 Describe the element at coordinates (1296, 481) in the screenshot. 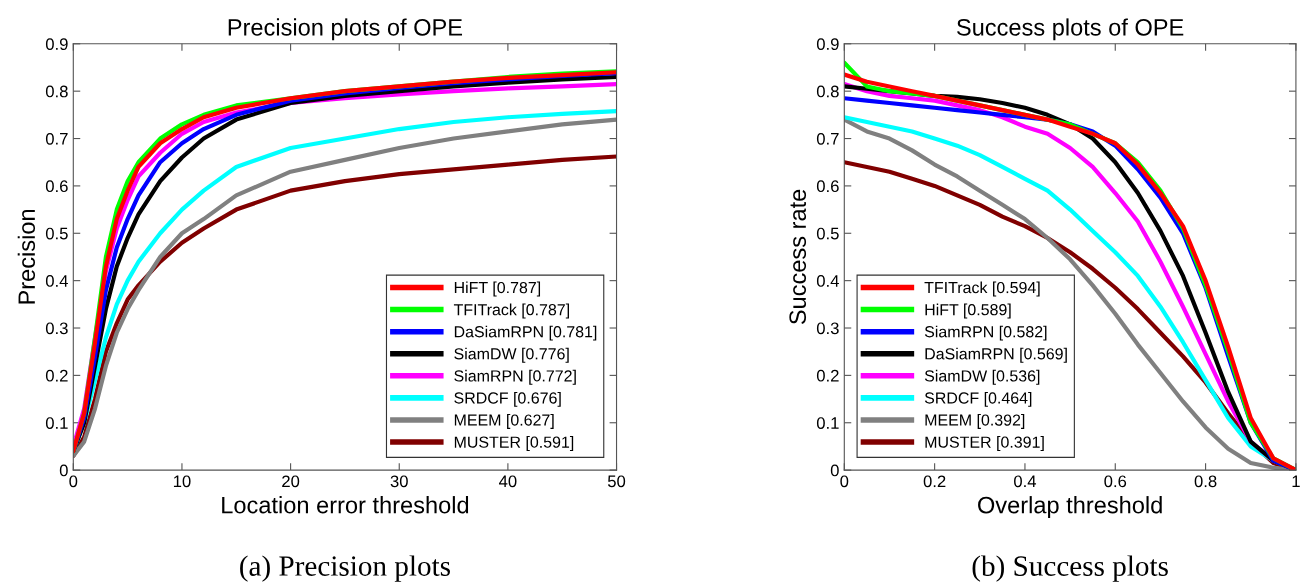

I see `x-tick-label: 1` at that location.